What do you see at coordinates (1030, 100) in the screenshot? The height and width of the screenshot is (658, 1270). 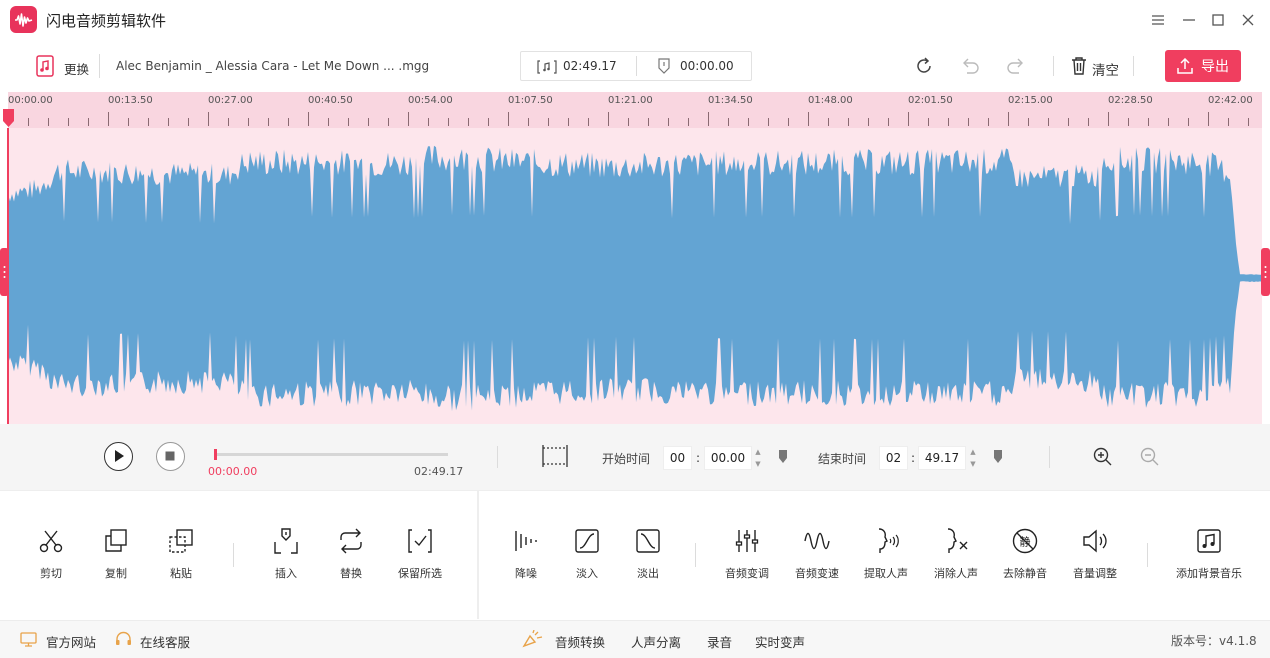 I see `ruler-label: 02:15.00` at bounding box center [1030, 100].